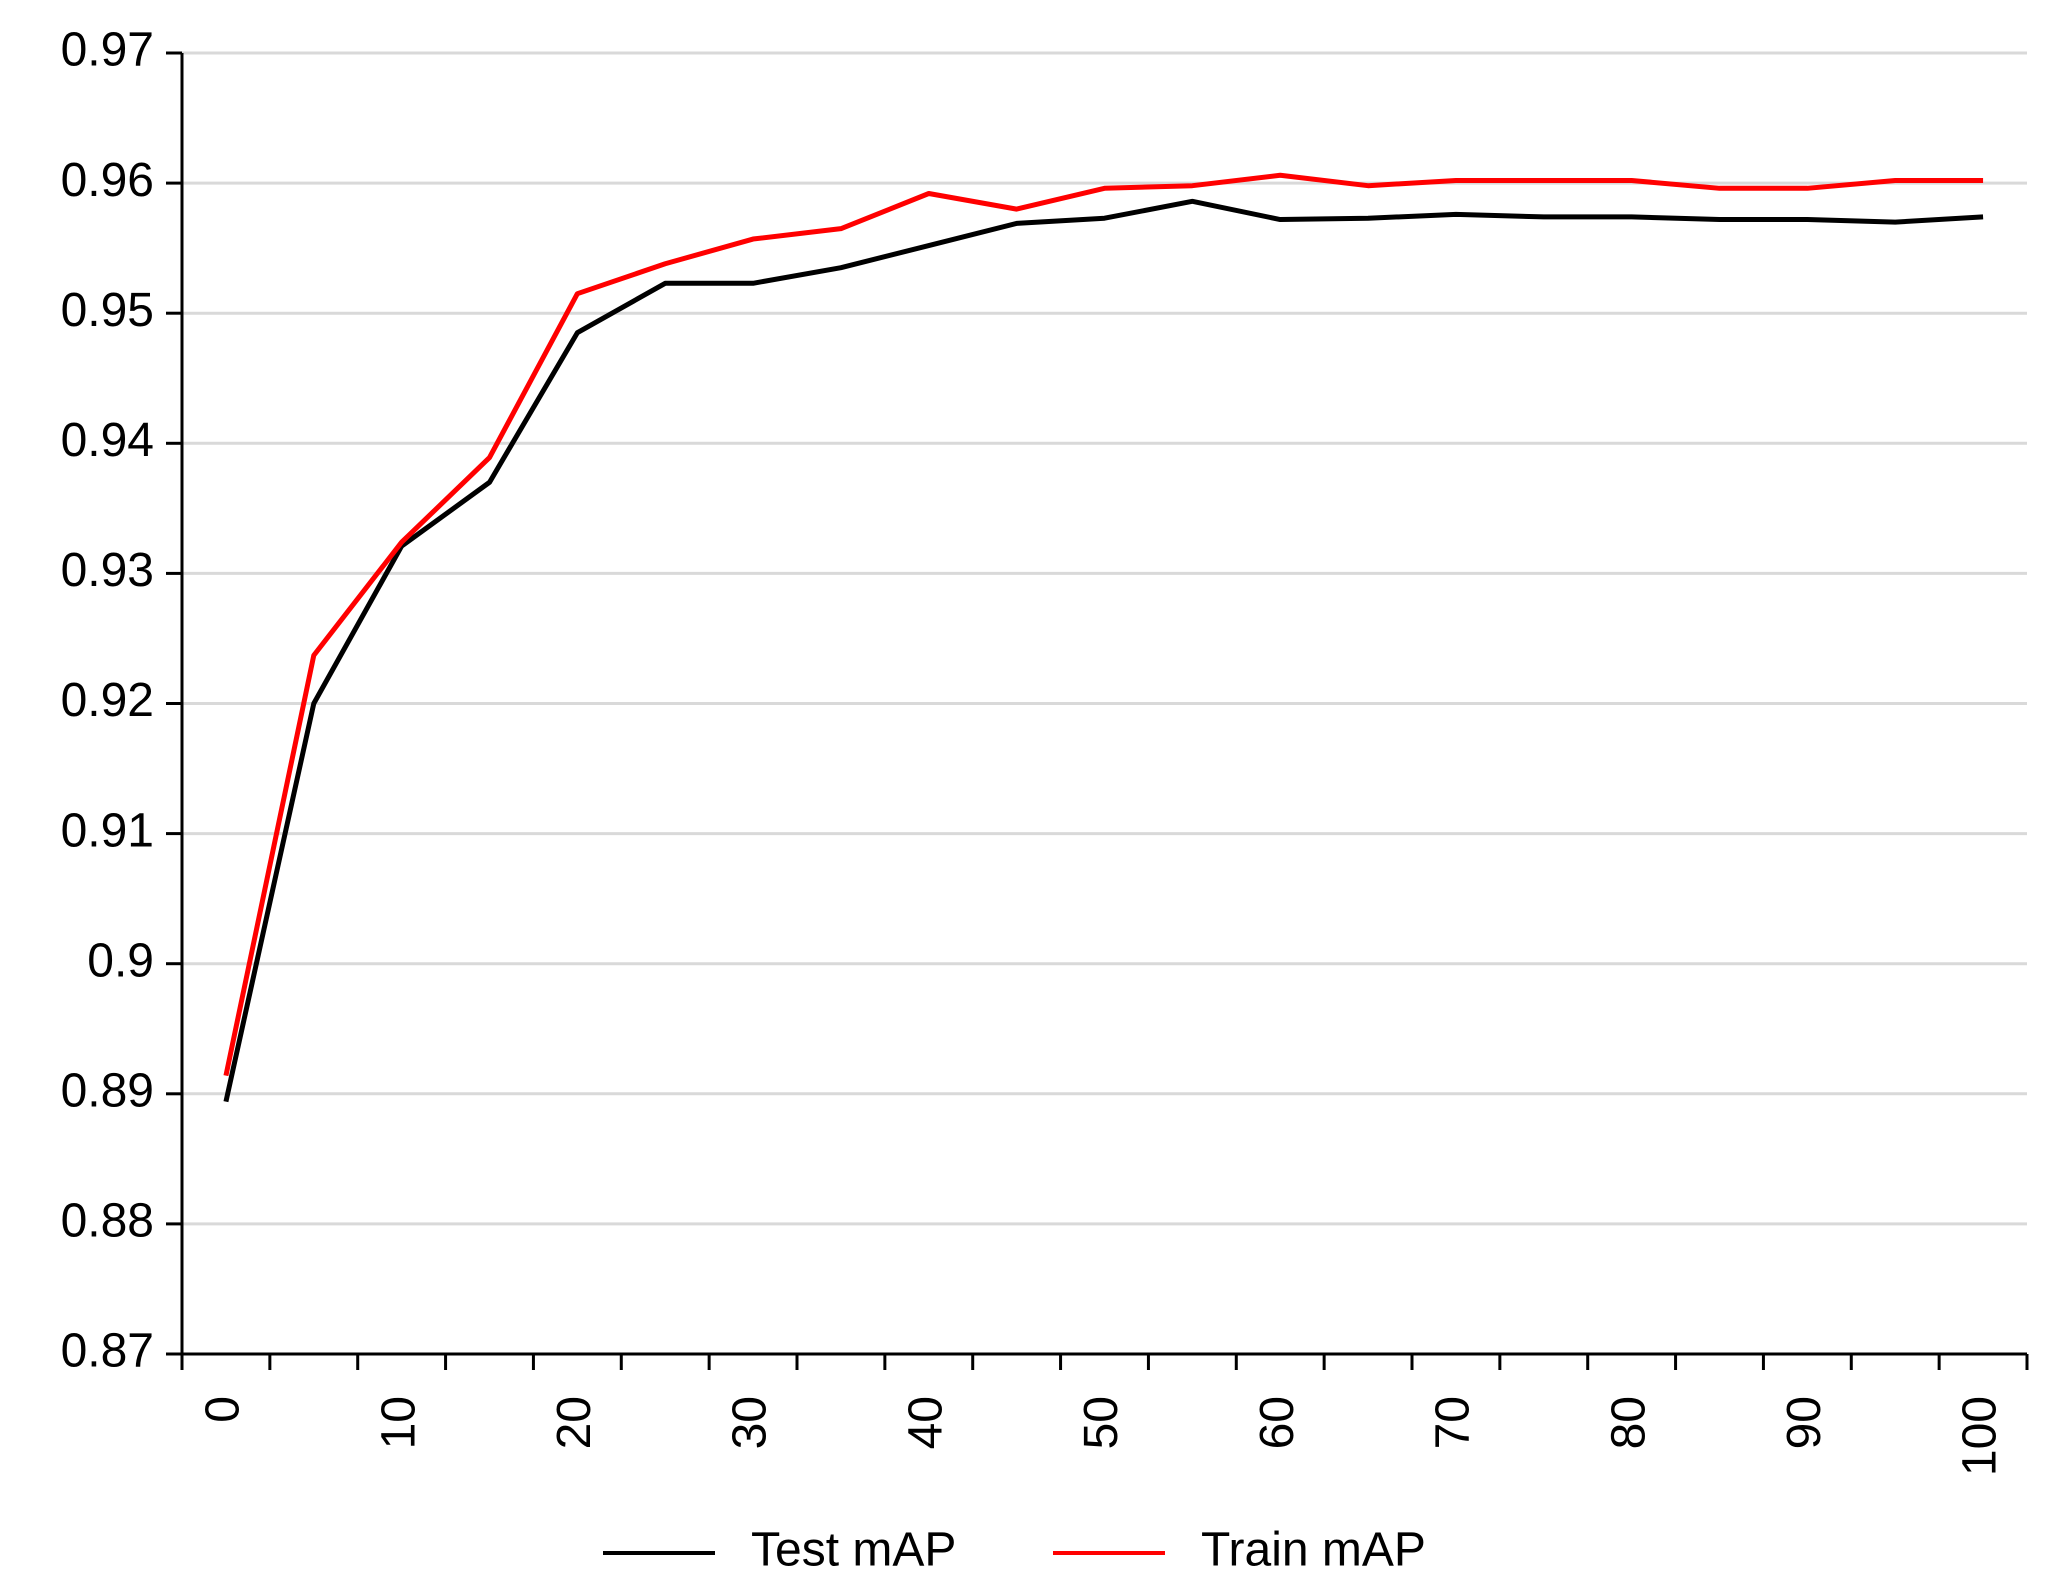 The image size is (2057, 1591). What do you see at coordinates (1453, 1422) in the screenshot?
I see `x-tick-label: 70` at bounding box center [1453, 1422].